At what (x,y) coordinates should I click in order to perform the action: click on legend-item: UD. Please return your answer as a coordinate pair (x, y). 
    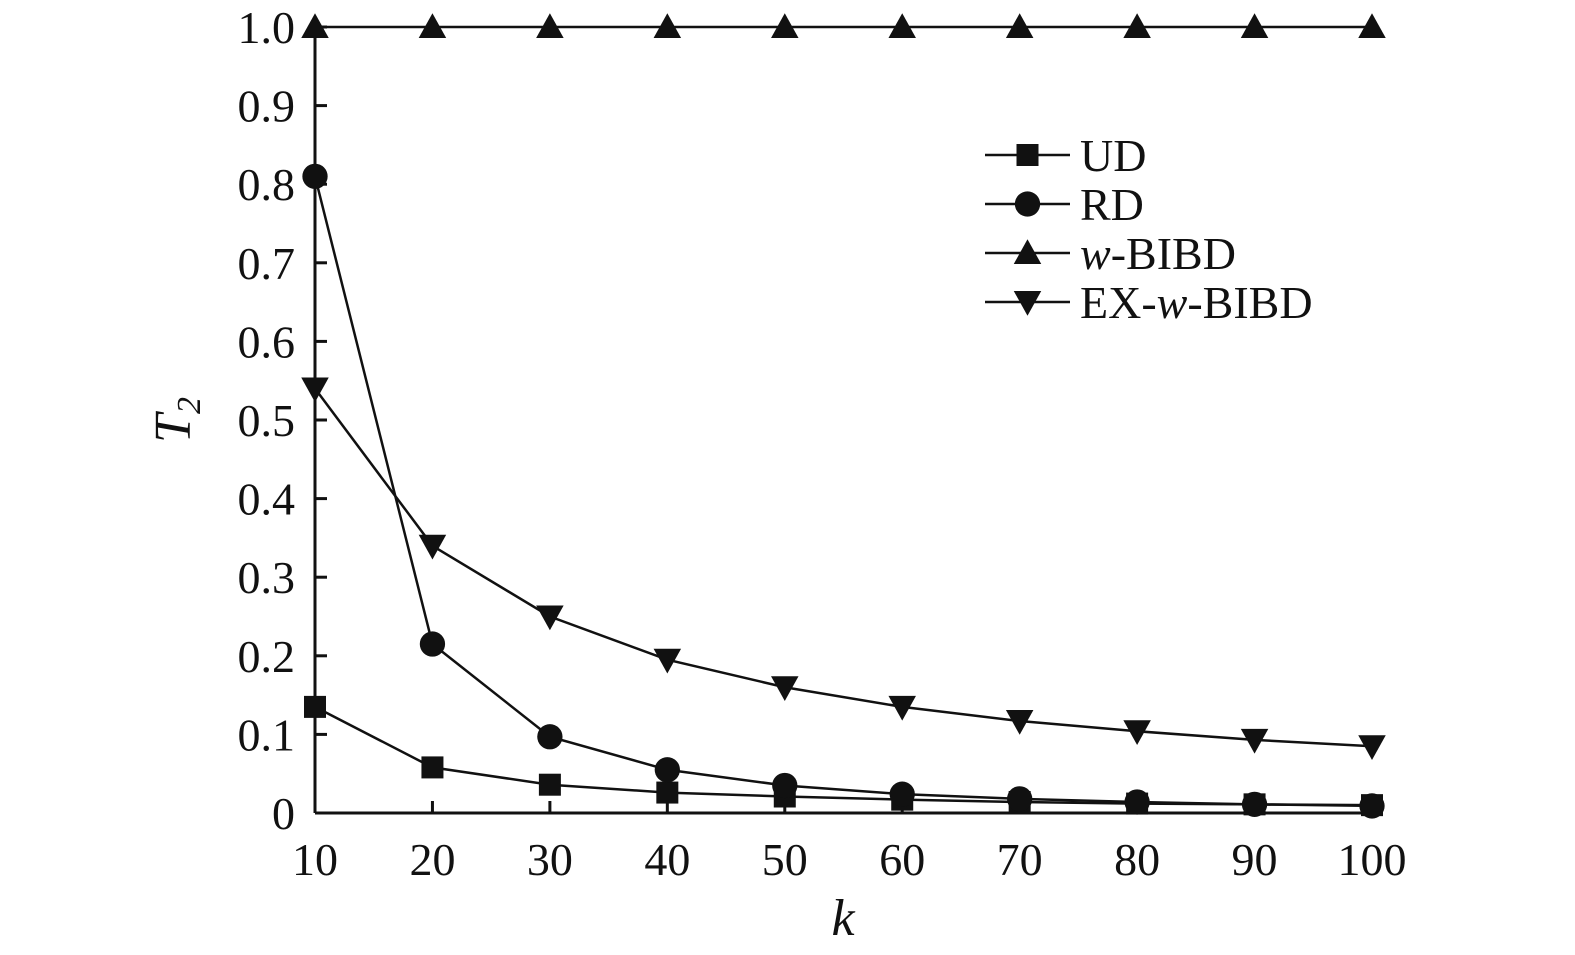
    Looking at the image, I should click on (1065, 155).